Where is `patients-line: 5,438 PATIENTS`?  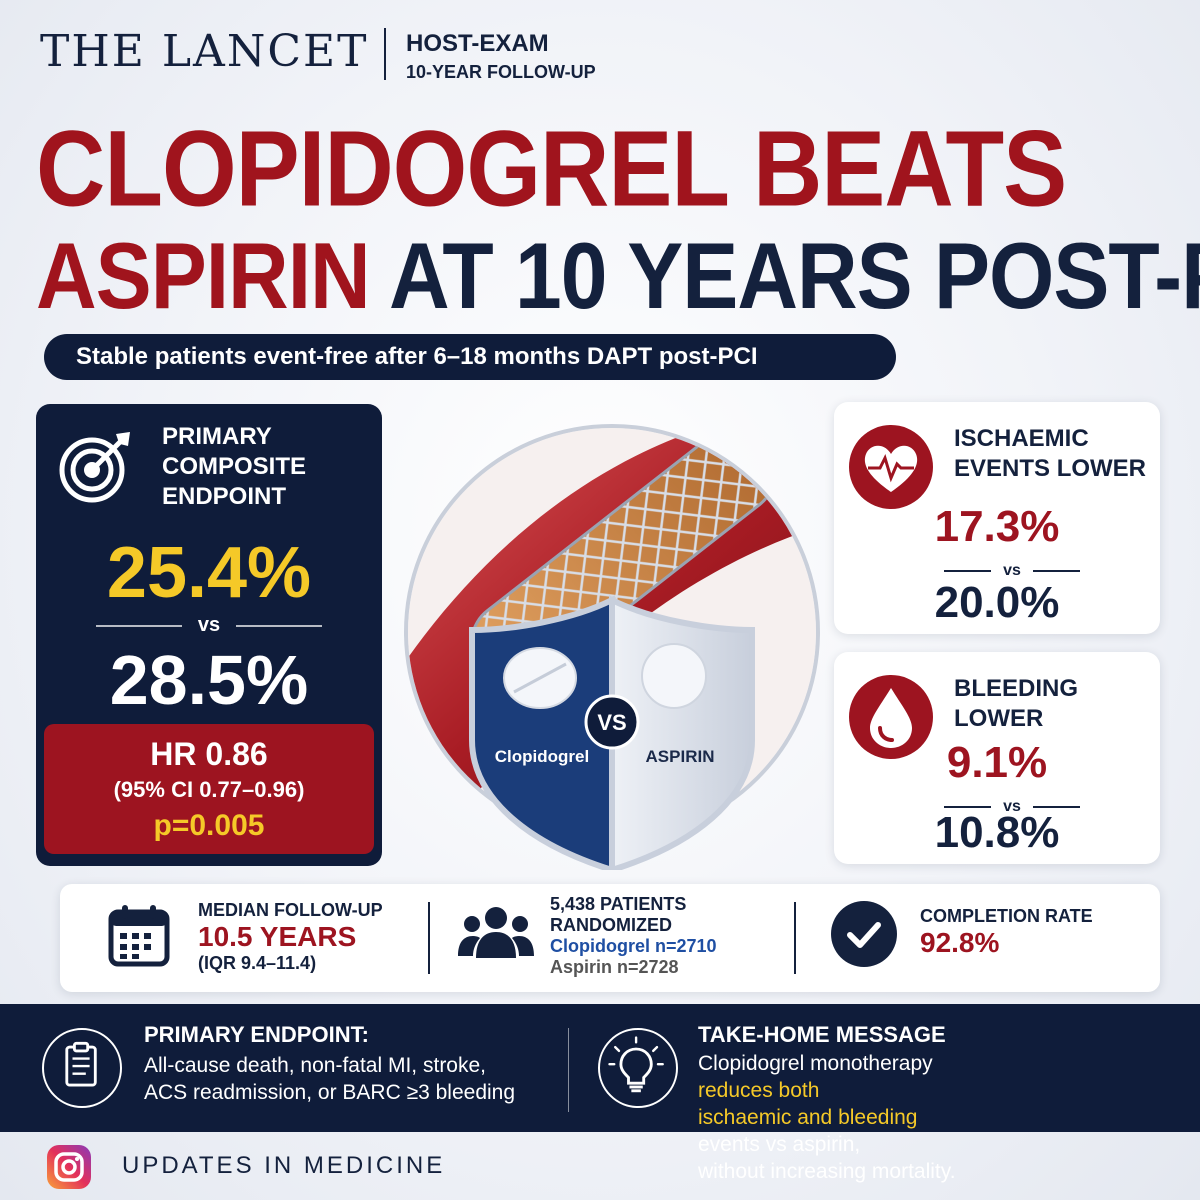 patients-line: 5,438 PATIENTS is located at coordinates (618, 904).